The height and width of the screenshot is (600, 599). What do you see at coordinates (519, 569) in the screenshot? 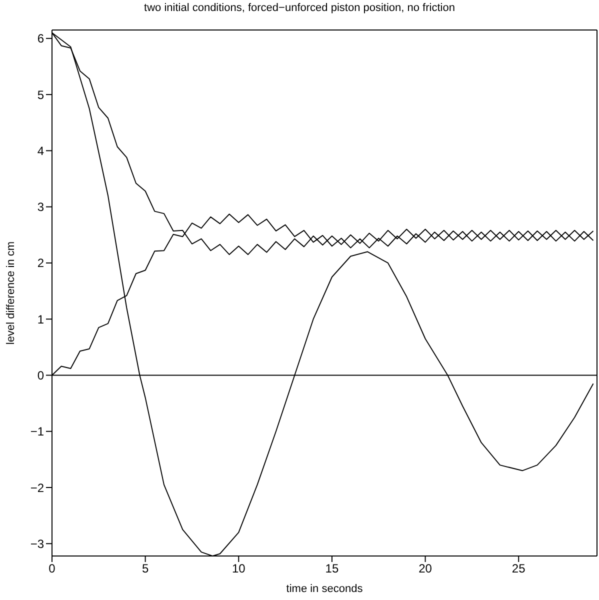
I see `x-tick-label: 25` at bounding box center [519, 569].